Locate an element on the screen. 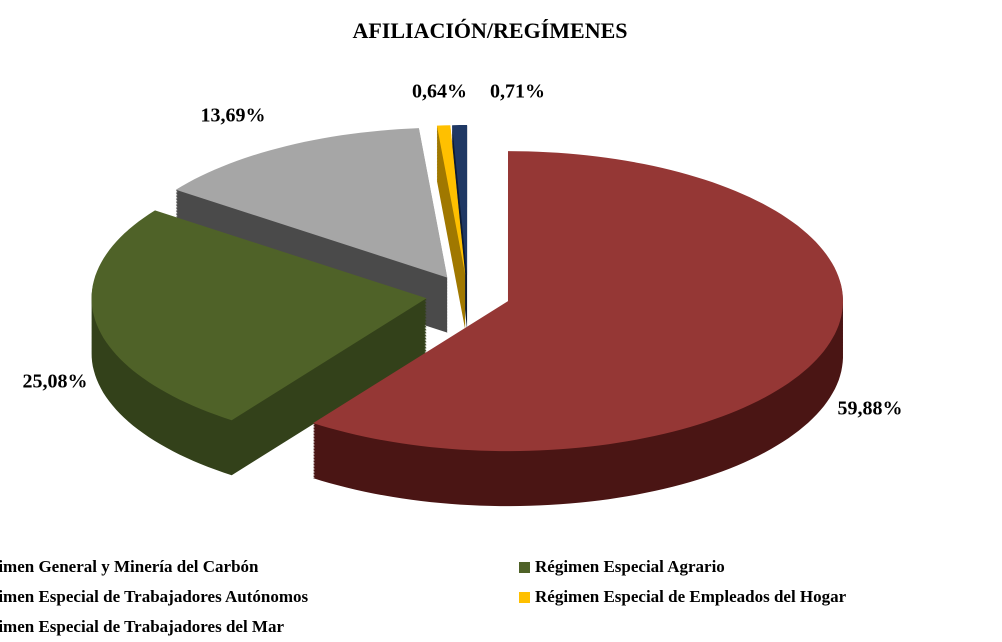 Image resolution: width=1002 pixels, height=642 pixels. legend-label: Régimen Especial Agrario is located at coordinates (630, 566).